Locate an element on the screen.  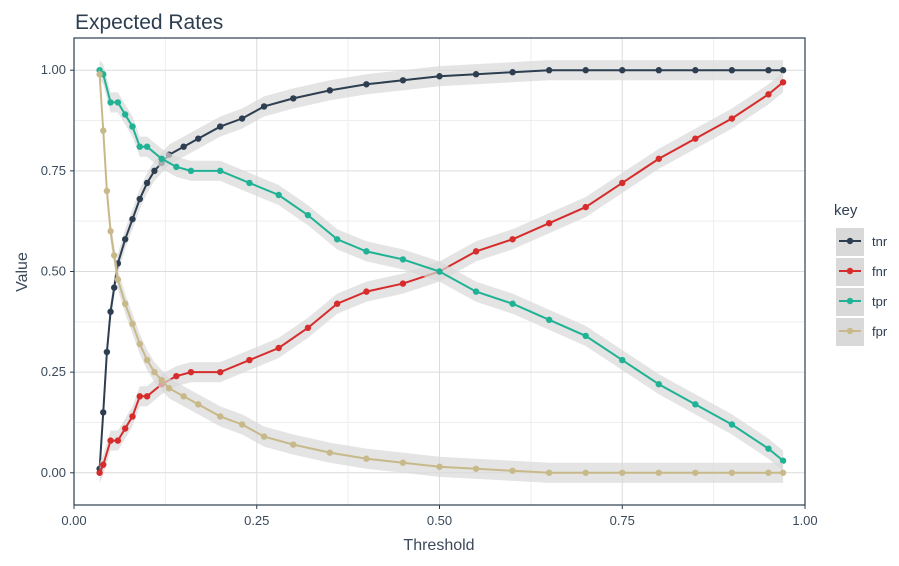
legend-key-point-tnr is located at coordinates (850, 241).